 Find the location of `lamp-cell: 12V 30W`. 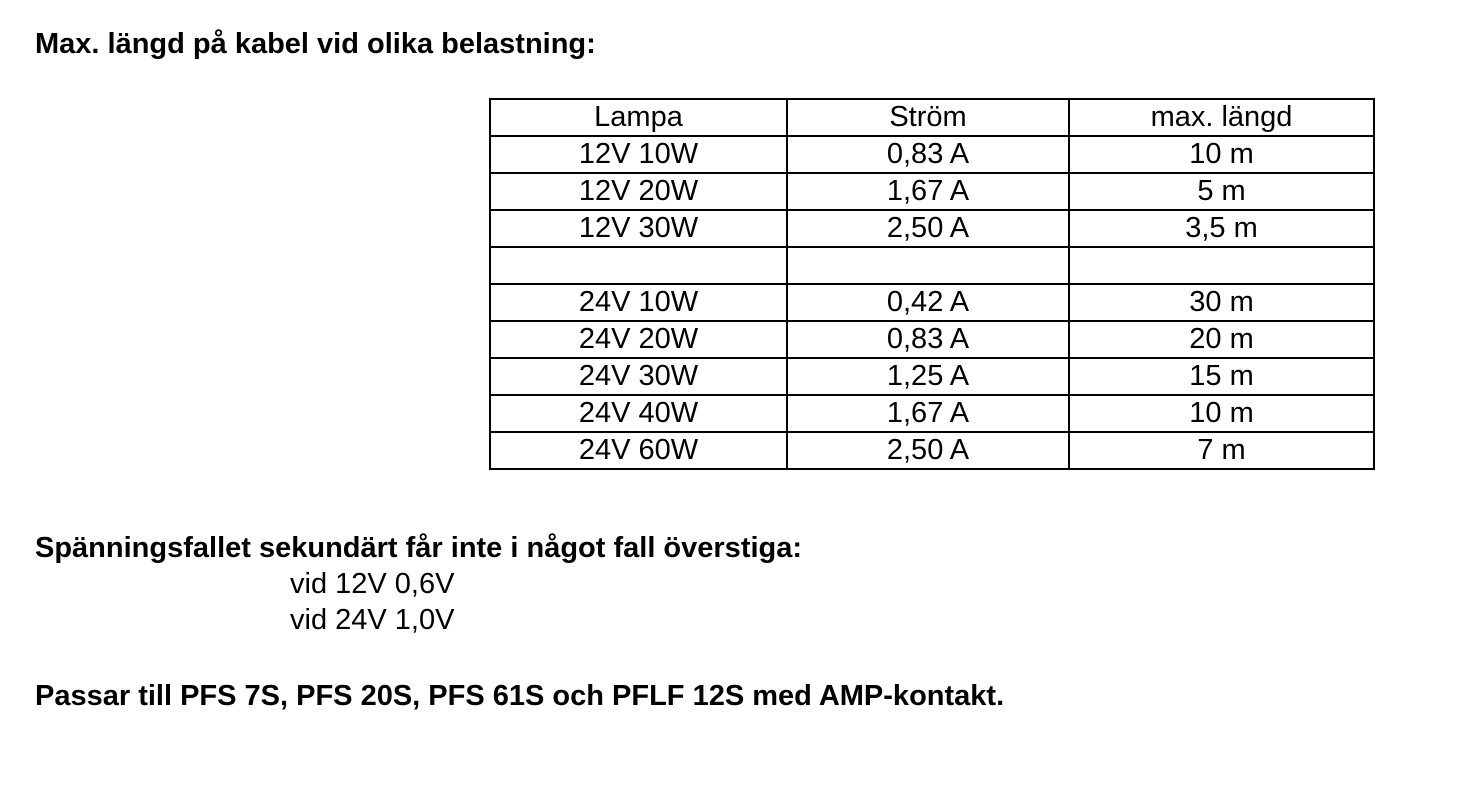

lamp-cell: 12V 30W is located at coordinates (638, 228).